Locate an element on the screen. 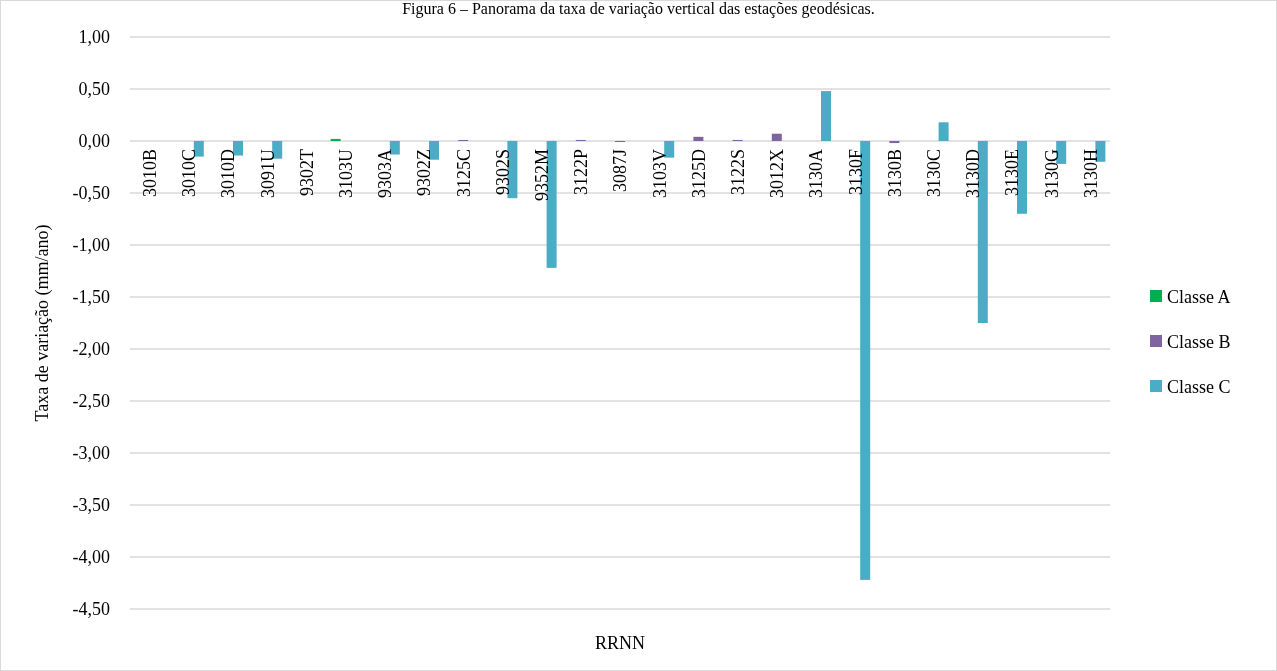 The image size is (1277, 671). x-tick-label: 3087J is located at coordinates (620, 171).